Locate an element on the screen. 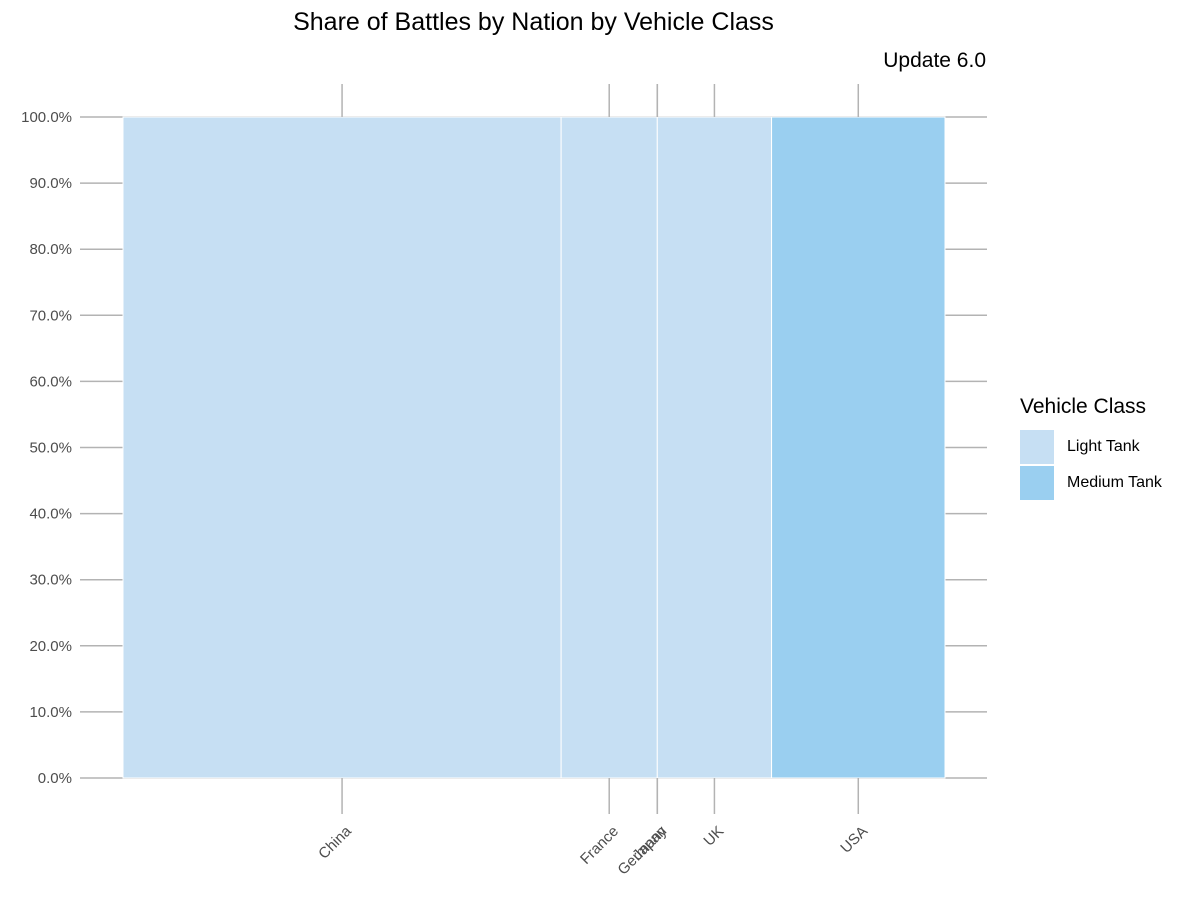 The height and width of the screenshot is (900, 1200). legend-label-medium-tank: Medium Tank is located at coordinates (1114, 482).